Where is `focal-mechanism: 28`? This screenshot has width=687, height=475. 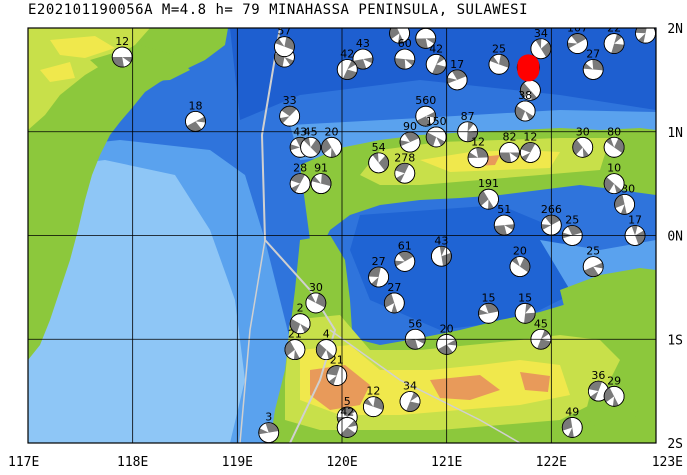 focal-mechanism: 28 is located at coordinates (300, 178).